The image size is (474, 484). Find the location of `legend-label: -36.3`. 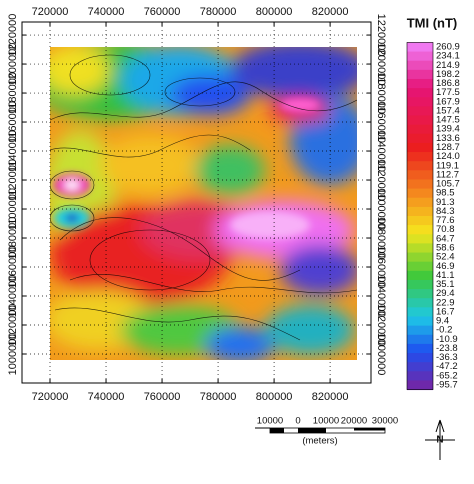

legend-label: -36.3 is located at coordinates (447, 357).